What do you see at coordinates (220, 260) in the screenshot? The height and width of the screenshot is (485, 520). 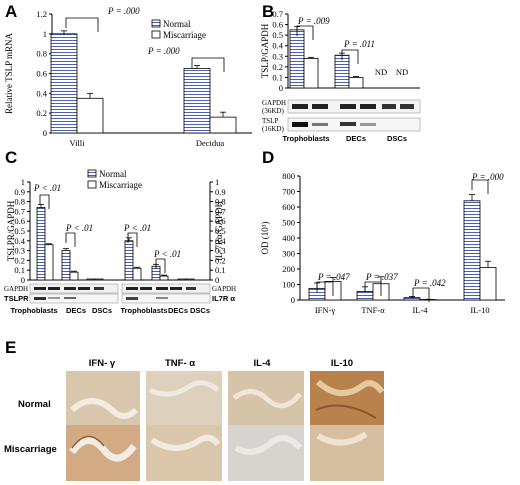 I see `y-tick-label-right-c: 0.2` at bounding box center [220, 260].